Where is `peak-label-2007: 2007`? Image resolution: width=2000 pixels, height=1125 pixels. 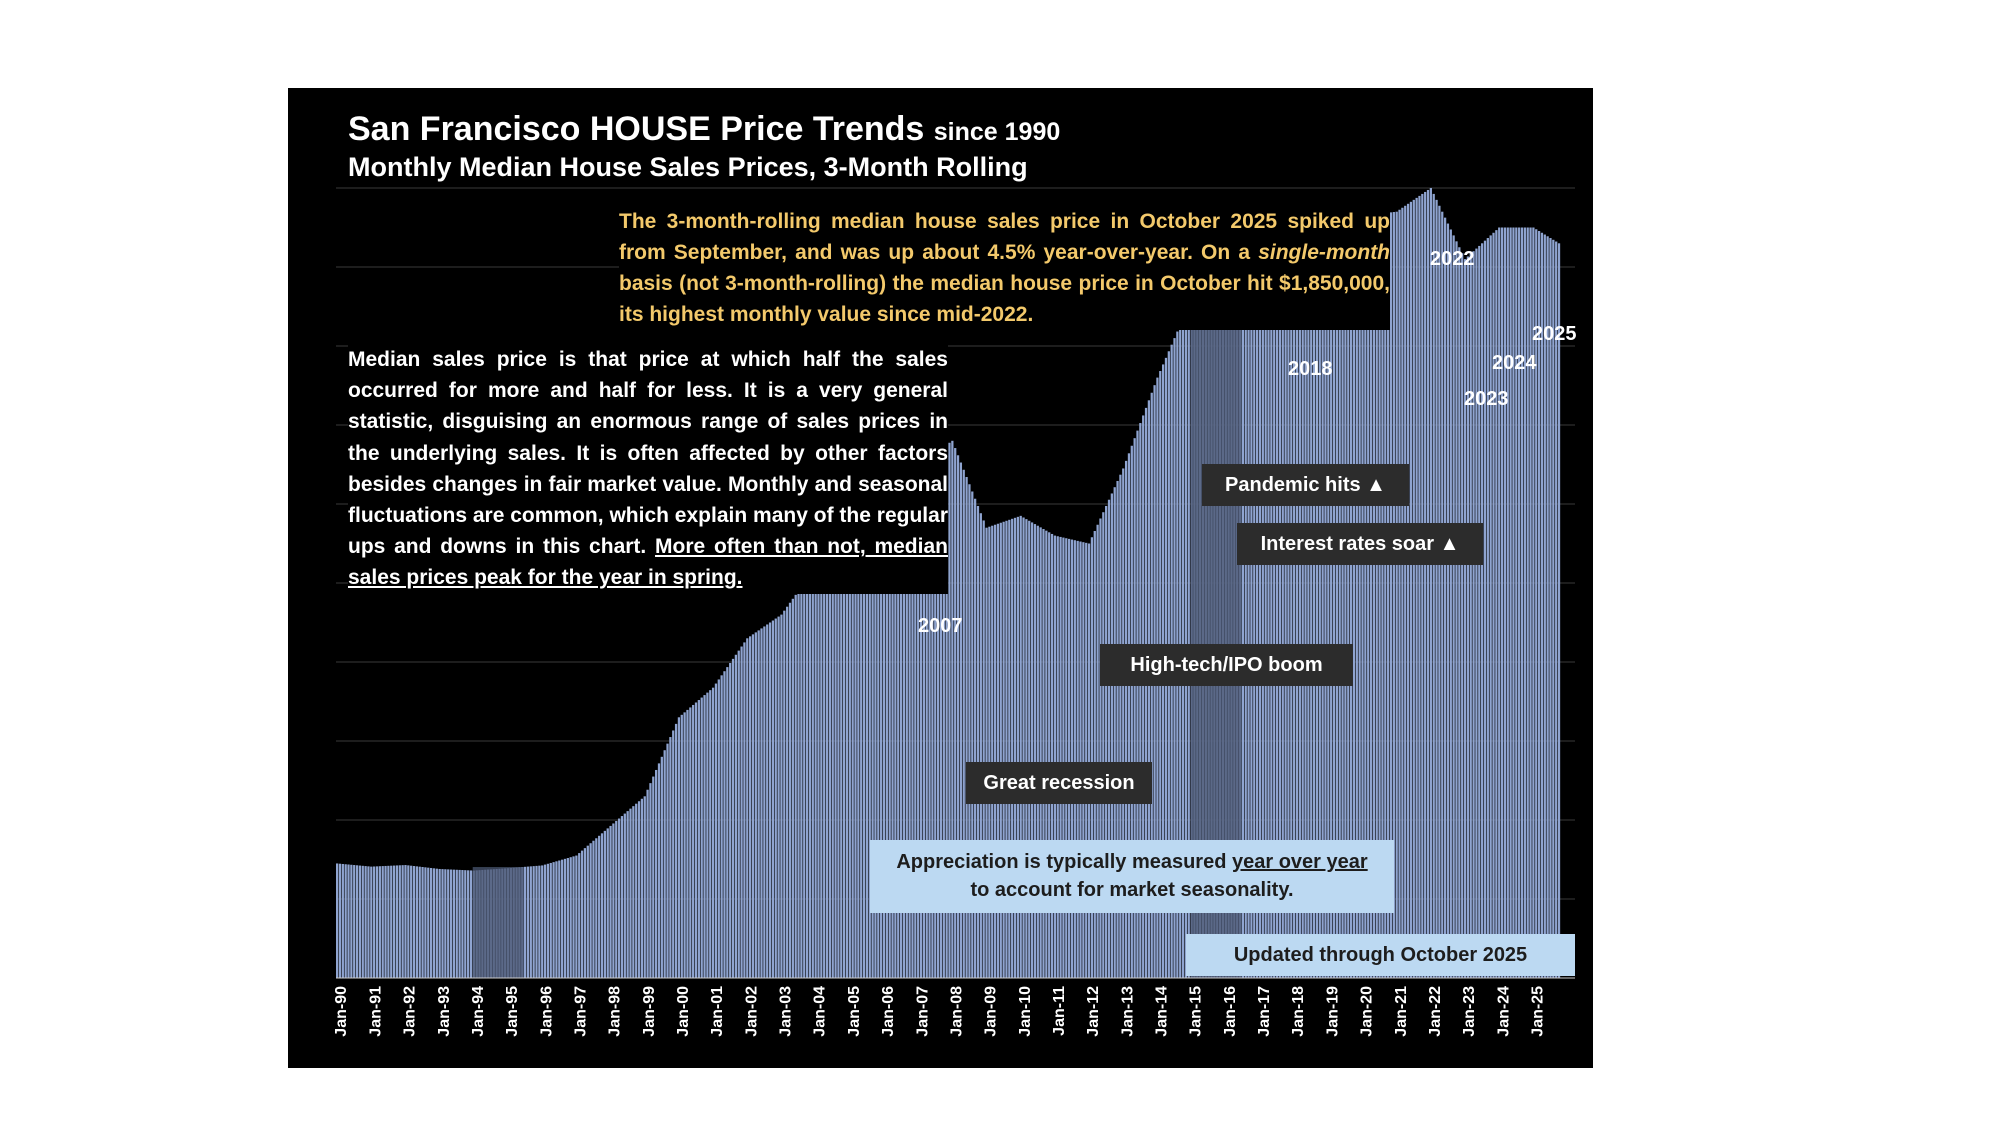
peak-label-2007: 2007 is located at coordinates (940, 626).